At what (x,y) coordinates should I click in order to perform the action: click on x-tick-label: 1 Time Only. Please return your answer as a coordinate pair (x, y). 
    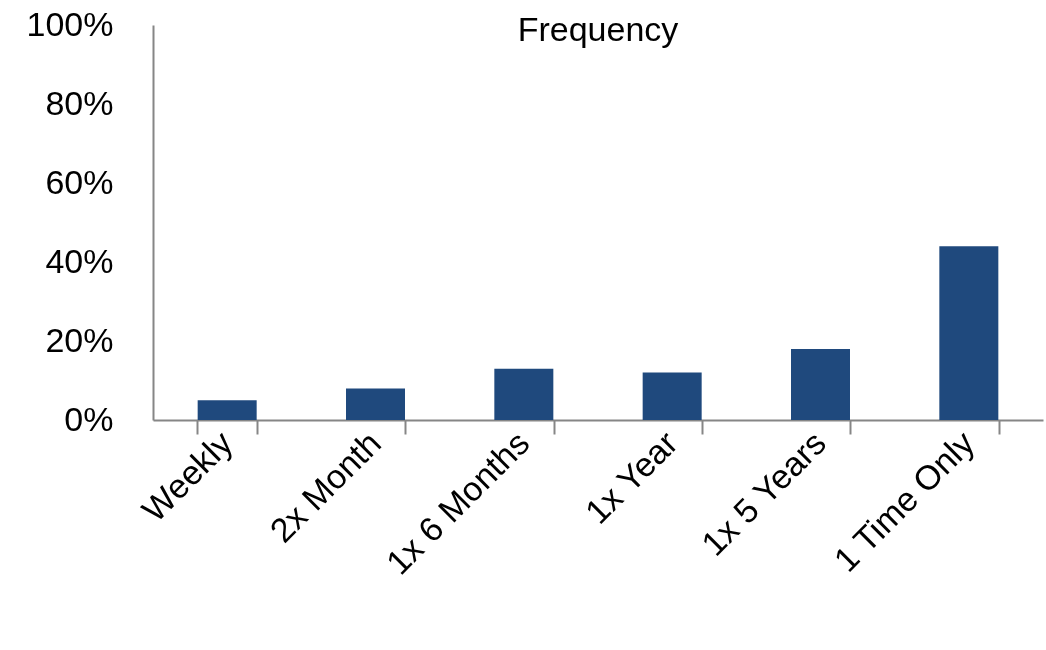
    Looking at the image, I should click on (904, 501).